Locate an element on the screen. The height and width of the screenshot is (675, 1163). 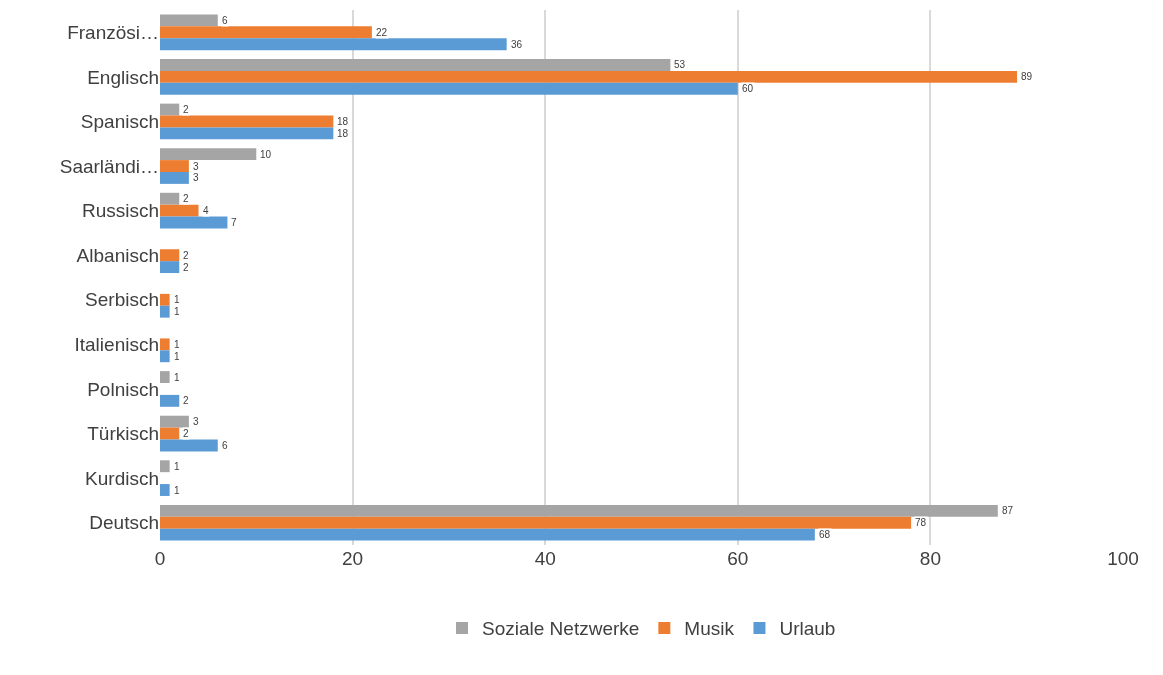
y-tick-label: Albanisch is located at coordinates (117, 255).